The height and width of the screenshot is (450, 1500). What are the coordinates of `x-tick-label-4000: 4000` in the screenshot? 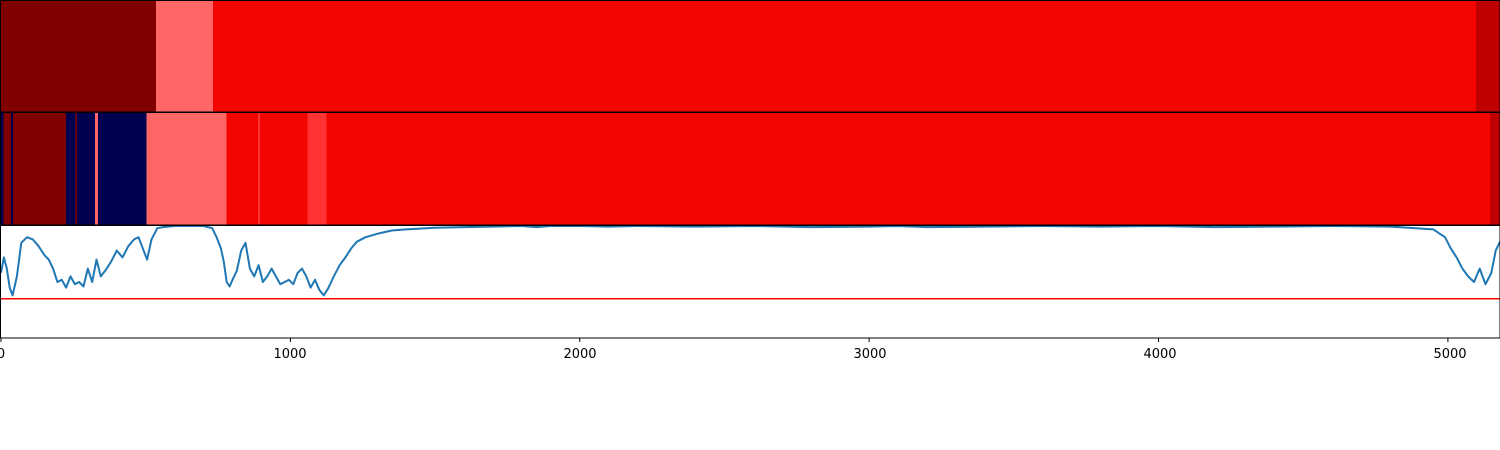 It's located at (1159, 354).